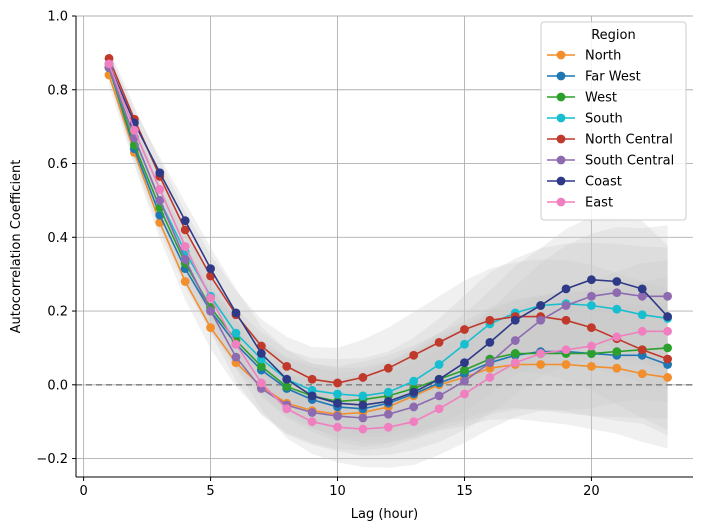 Image resolution: width=703 pixels, height=530 pixels. Describe the element at coordinates (464, 491) in the screenshot. I see `x-tick-label: 15` at that location.